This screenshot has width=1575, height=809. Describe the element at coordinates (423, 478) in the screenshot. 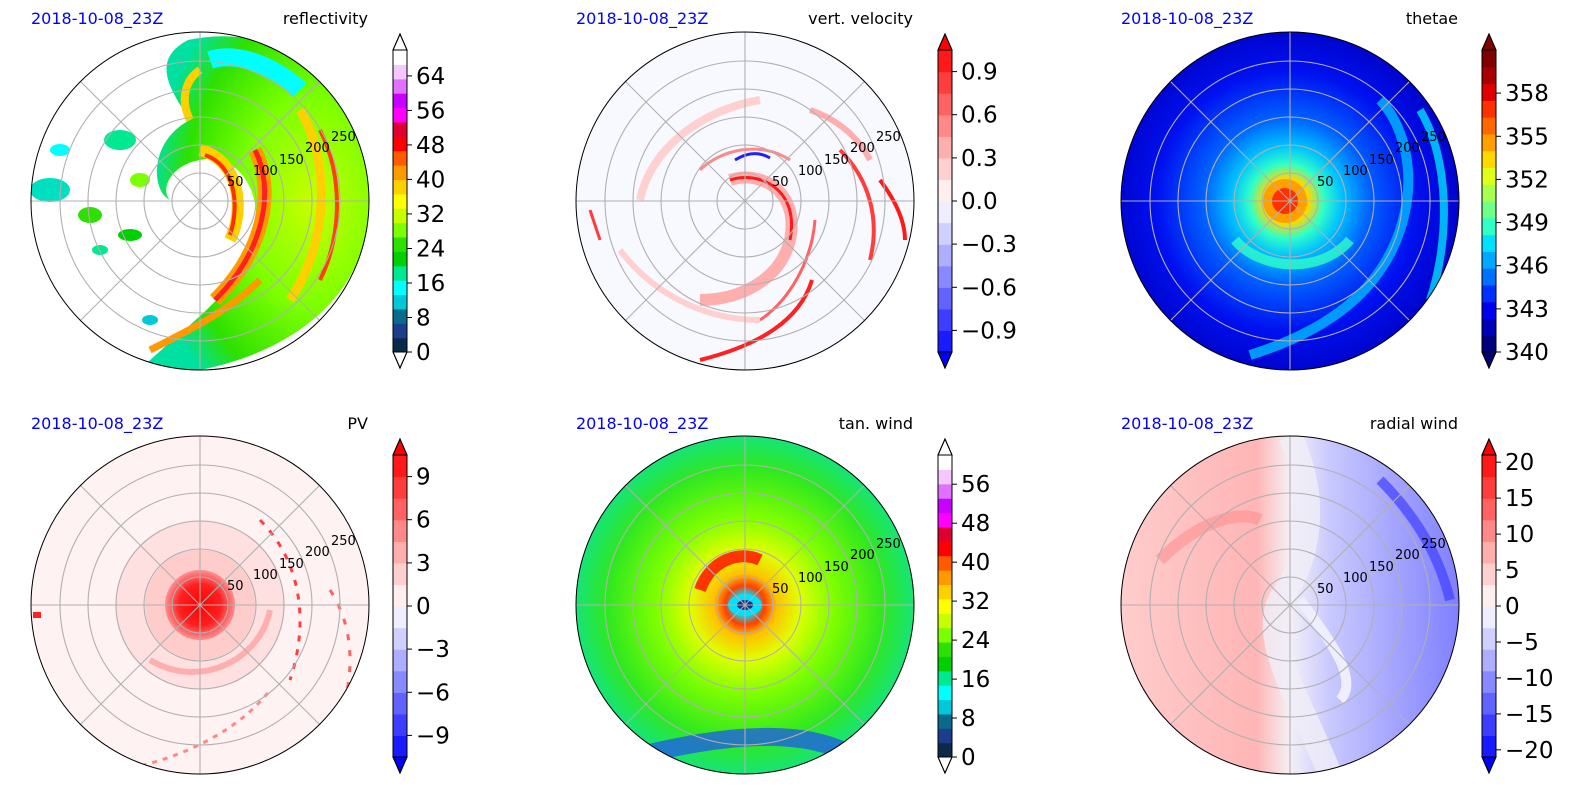

I see `colorbar-tick-label: 9` at that location.